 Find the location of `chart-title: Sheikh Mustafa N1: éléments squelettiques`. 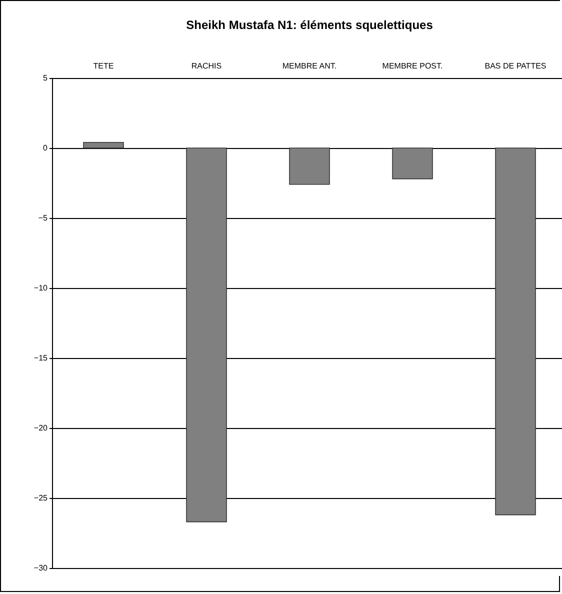

chart-title: Sheikh Mustafa N1: éléments squelettiques is located at coordinates (310, 25).